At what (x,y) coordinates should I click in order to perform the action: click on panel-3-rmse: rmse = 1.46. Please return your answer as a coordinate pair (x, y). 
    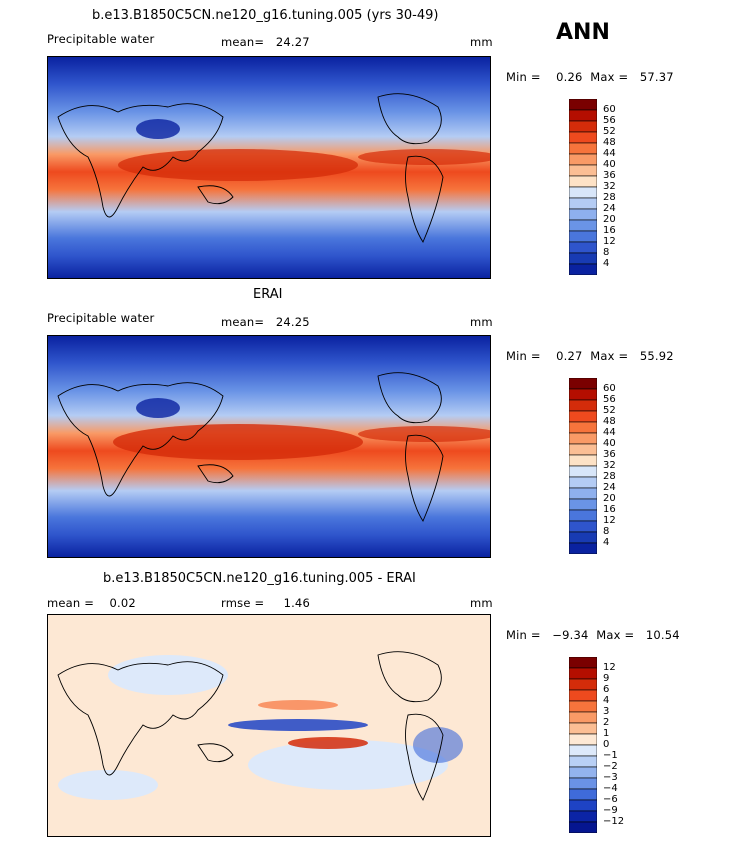
    Looking at the image, I should click on (265, 603).